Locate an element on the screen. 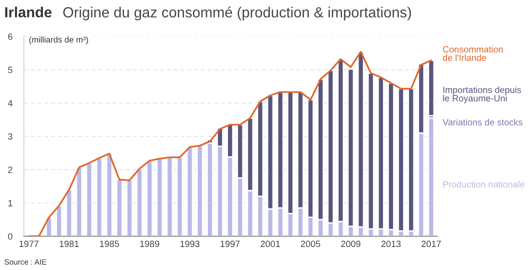 The width and height of the screenshot is (530, 270). y-tick-label: 1 is located at coordinates (10, 203).